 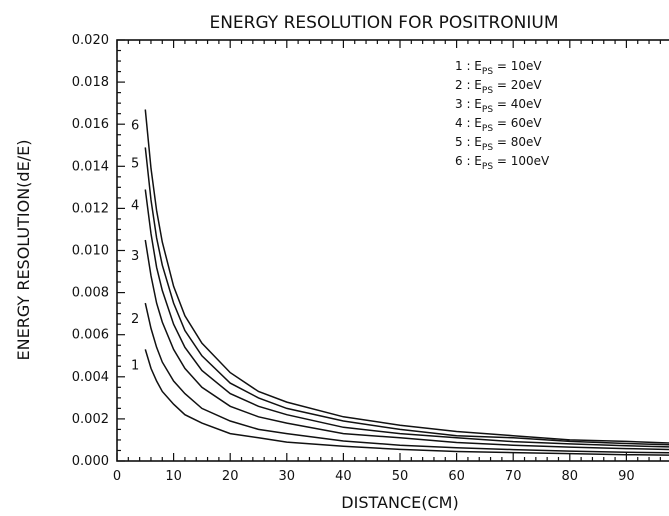 What do you see at coordinates (513, 476) in the screenshot?
I see `x-tick-label: 70` at bounding box center [513, 476].